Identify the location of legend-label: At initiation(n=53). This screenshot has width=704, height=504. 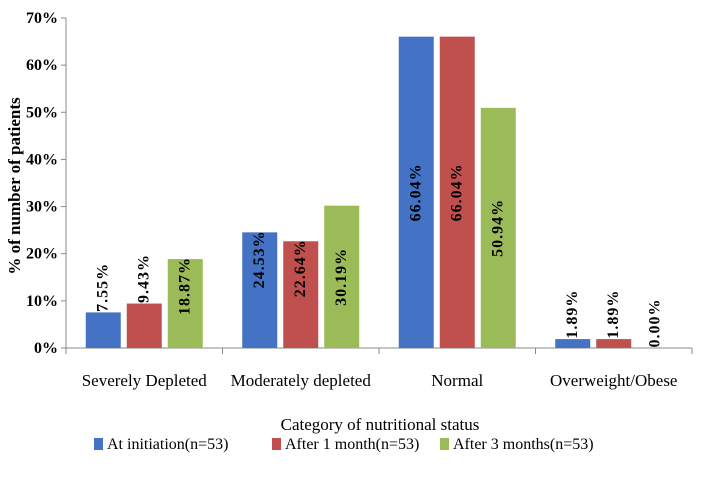
(167, 444).